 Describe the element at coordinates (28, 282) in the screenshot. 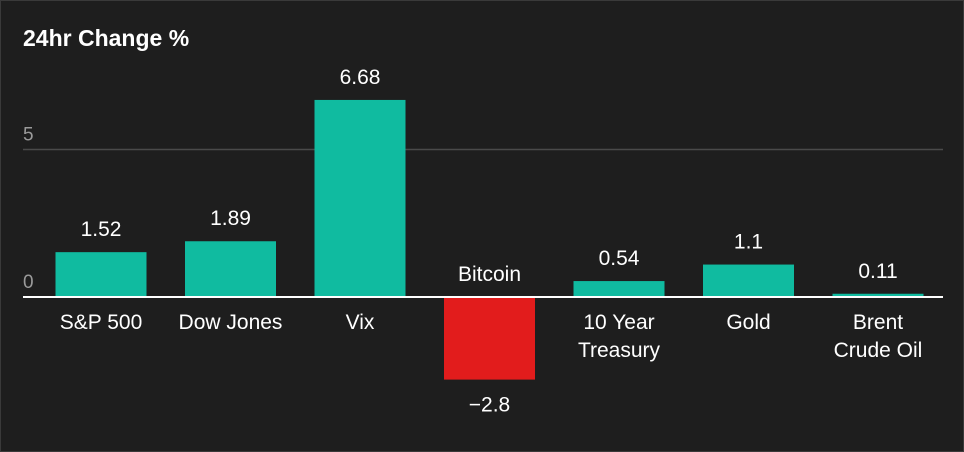

I see `y-tick-label: 0` at that location.